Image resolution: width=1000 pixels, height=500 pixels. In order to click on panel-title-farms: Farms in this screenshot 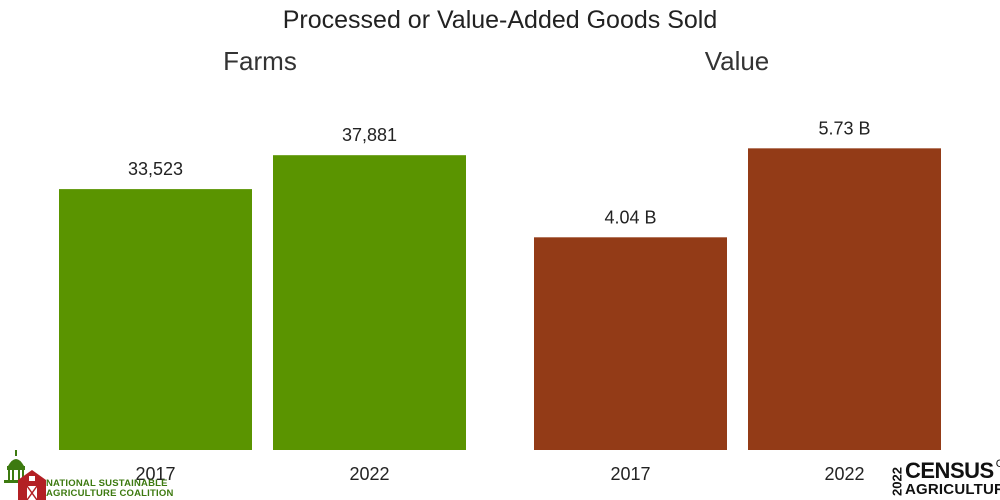, I will do `click(260, 61)`.